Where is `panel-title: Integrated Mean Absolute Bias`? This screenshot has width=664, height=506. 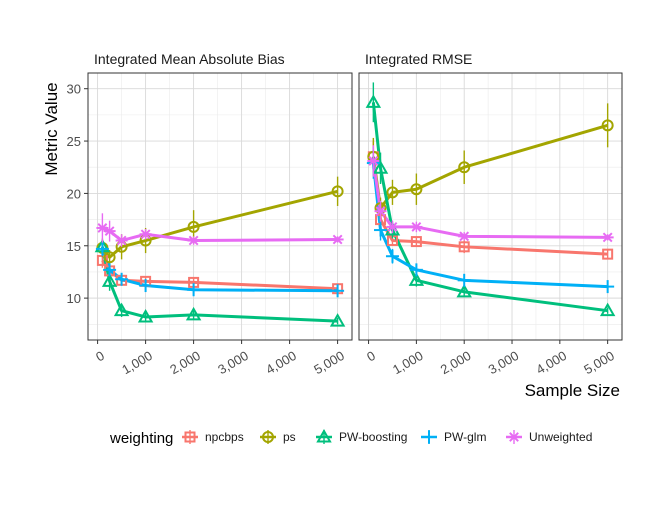 panel-title: Integrated Mean Absolute Bias is located at coordinates (189, 59).